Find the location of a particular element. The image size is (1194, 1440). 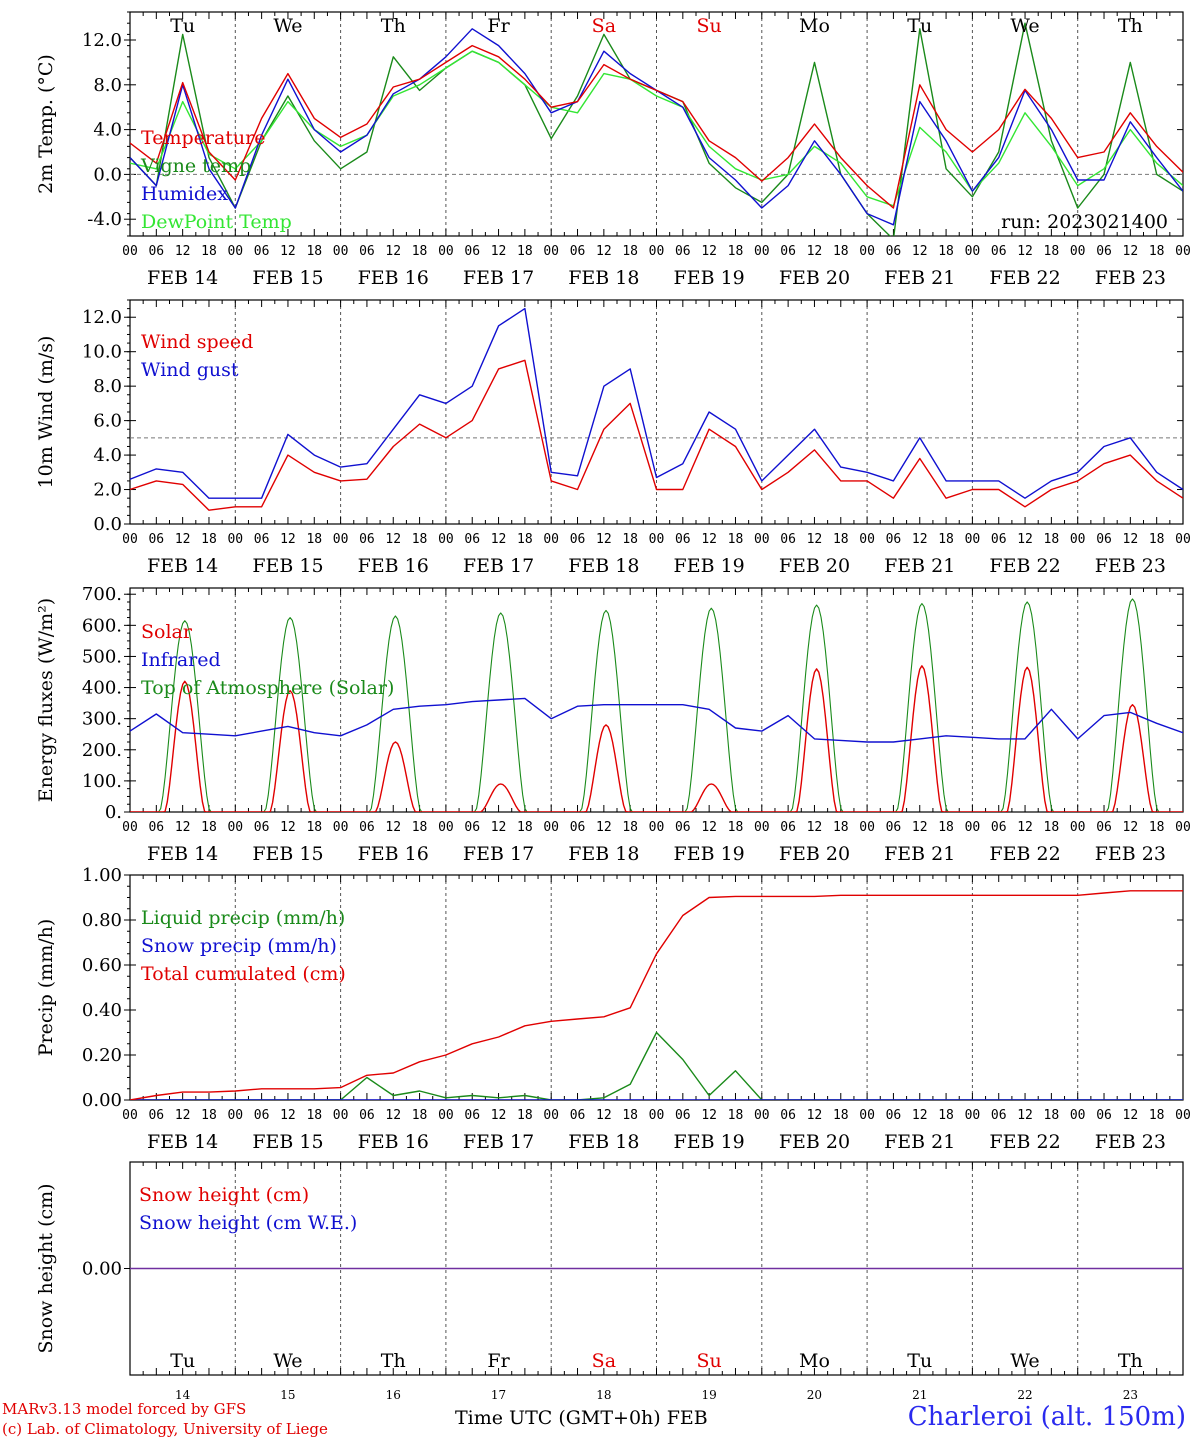

series-solar is located at coordinates (656, 738).